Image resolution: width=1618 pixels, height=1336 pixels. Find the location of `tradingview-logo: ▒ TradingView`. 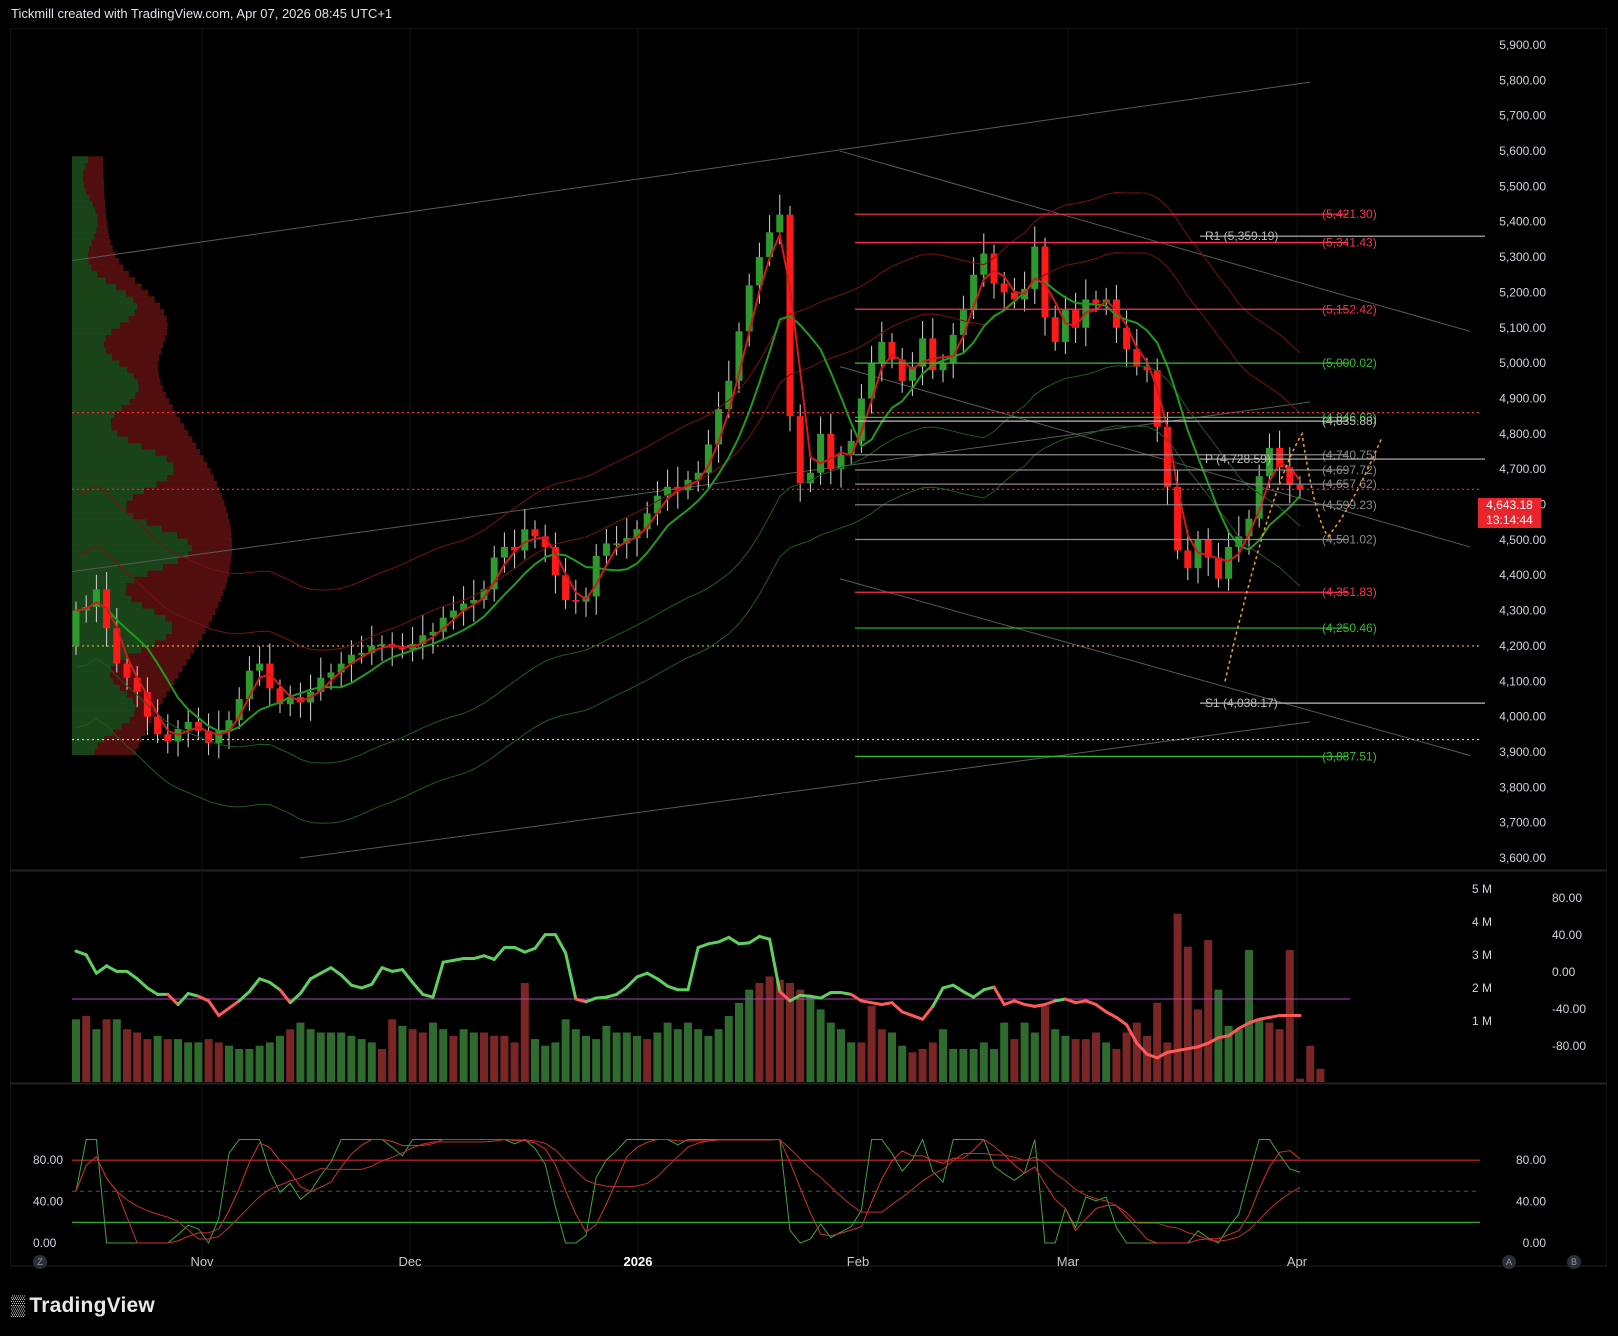

tradingview-logo: ▒ TradingView is located at coordinates (83, 1306).